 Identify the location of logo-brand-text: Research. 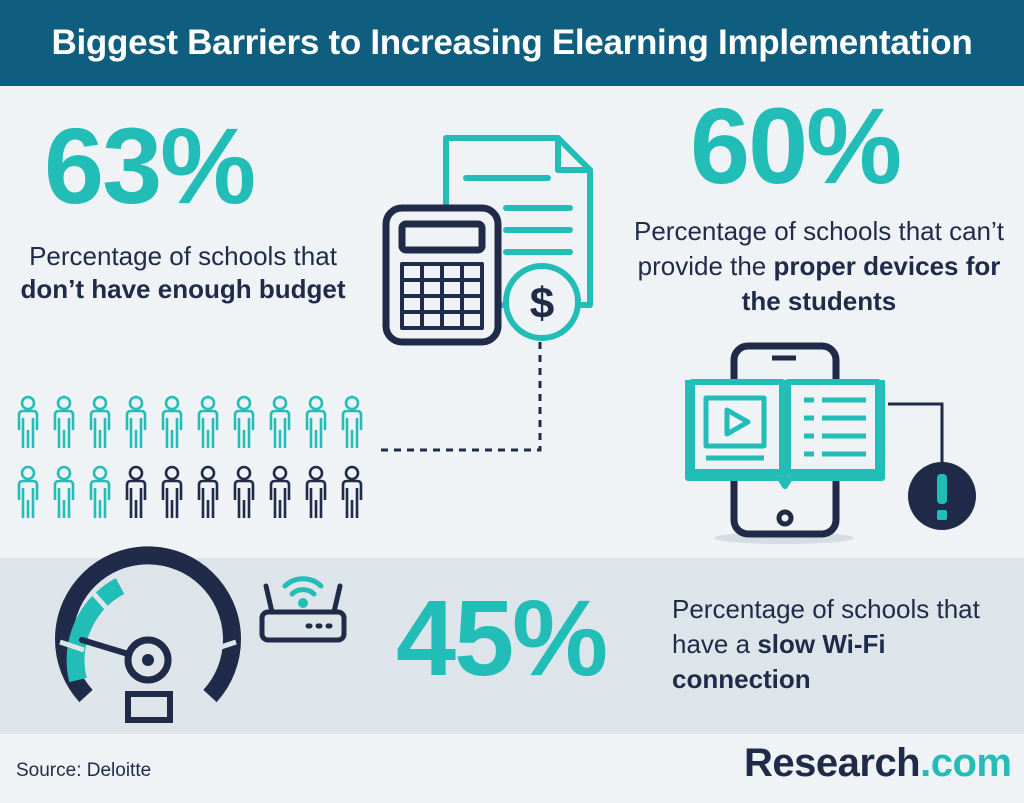
(832, 763).